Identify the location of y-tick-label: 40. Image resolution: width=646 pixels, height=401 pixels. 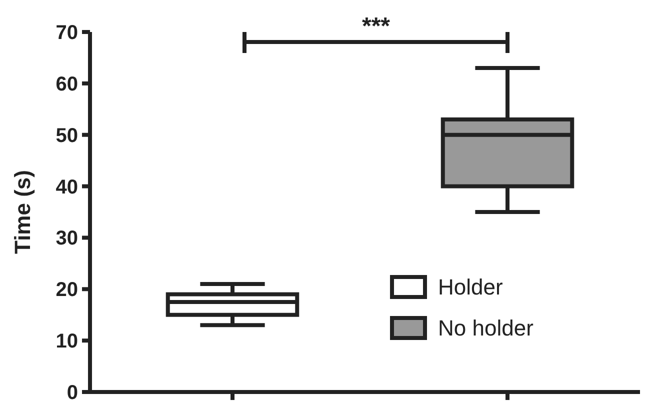
(67, 187).